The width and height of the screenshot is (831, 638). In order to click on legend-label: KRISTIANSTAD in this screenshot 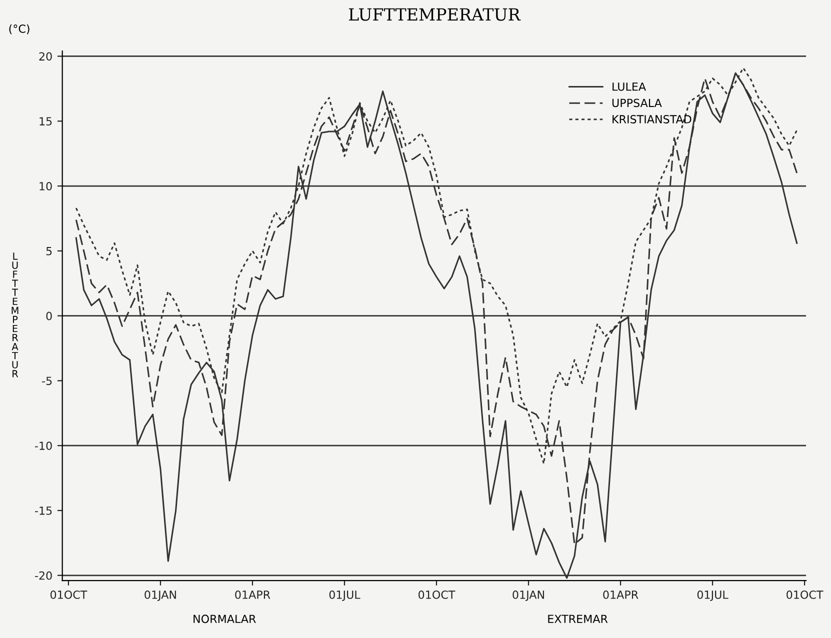, I will do `click(652, 119)`.